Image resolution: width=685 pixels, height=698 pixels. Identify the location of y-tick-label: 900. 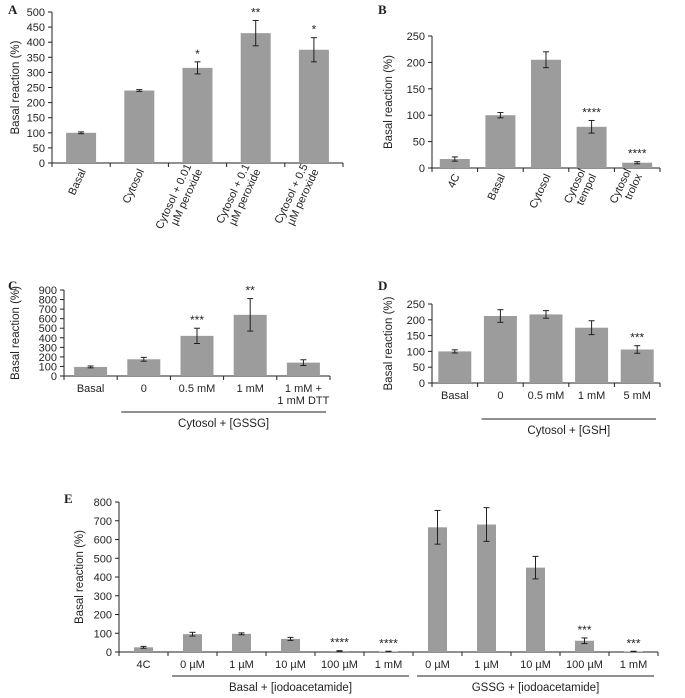
(48, 291).